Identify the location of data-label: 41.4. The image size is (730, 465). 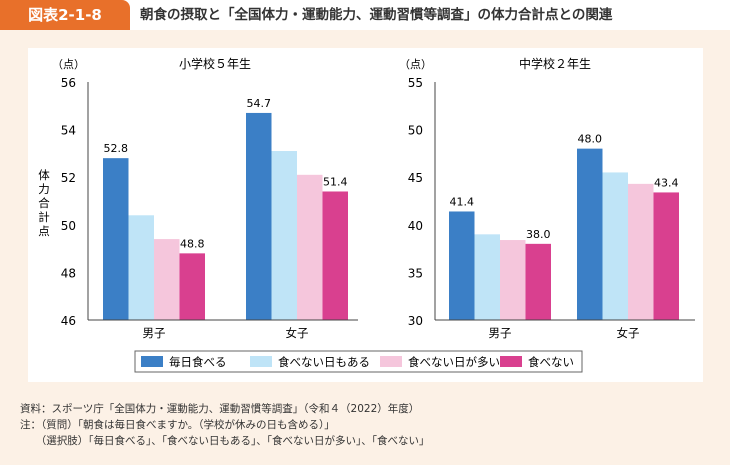
(462, 201).